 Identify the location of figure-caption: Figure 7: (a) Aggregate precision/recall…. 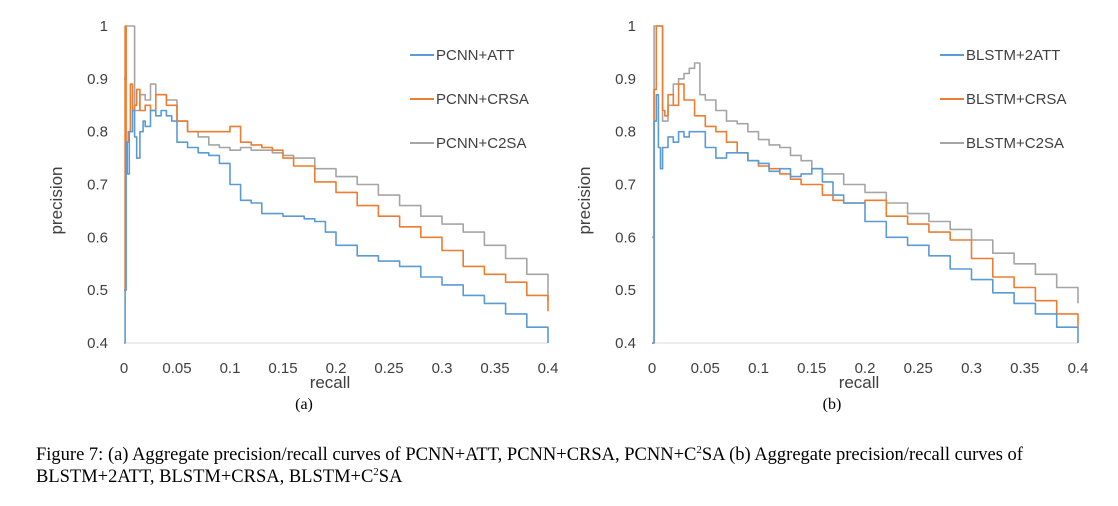
(573, 466).